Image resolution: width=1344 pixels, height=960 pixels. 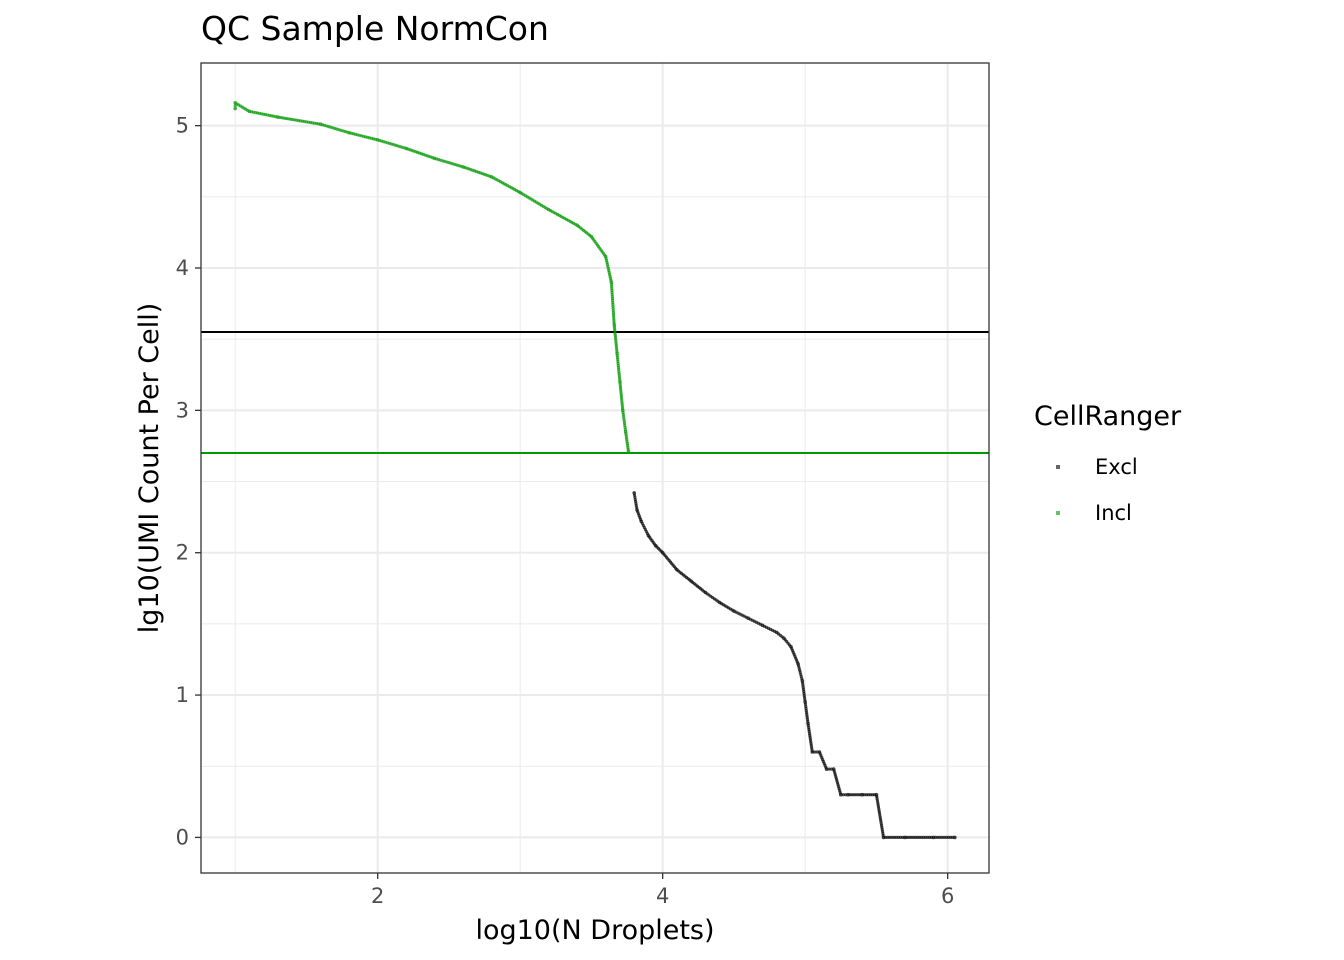 What do you see at coordinates (1108, 416) in the screenshot?
I see `legend-title: CellRanger` at bounding box center [1108, 416].